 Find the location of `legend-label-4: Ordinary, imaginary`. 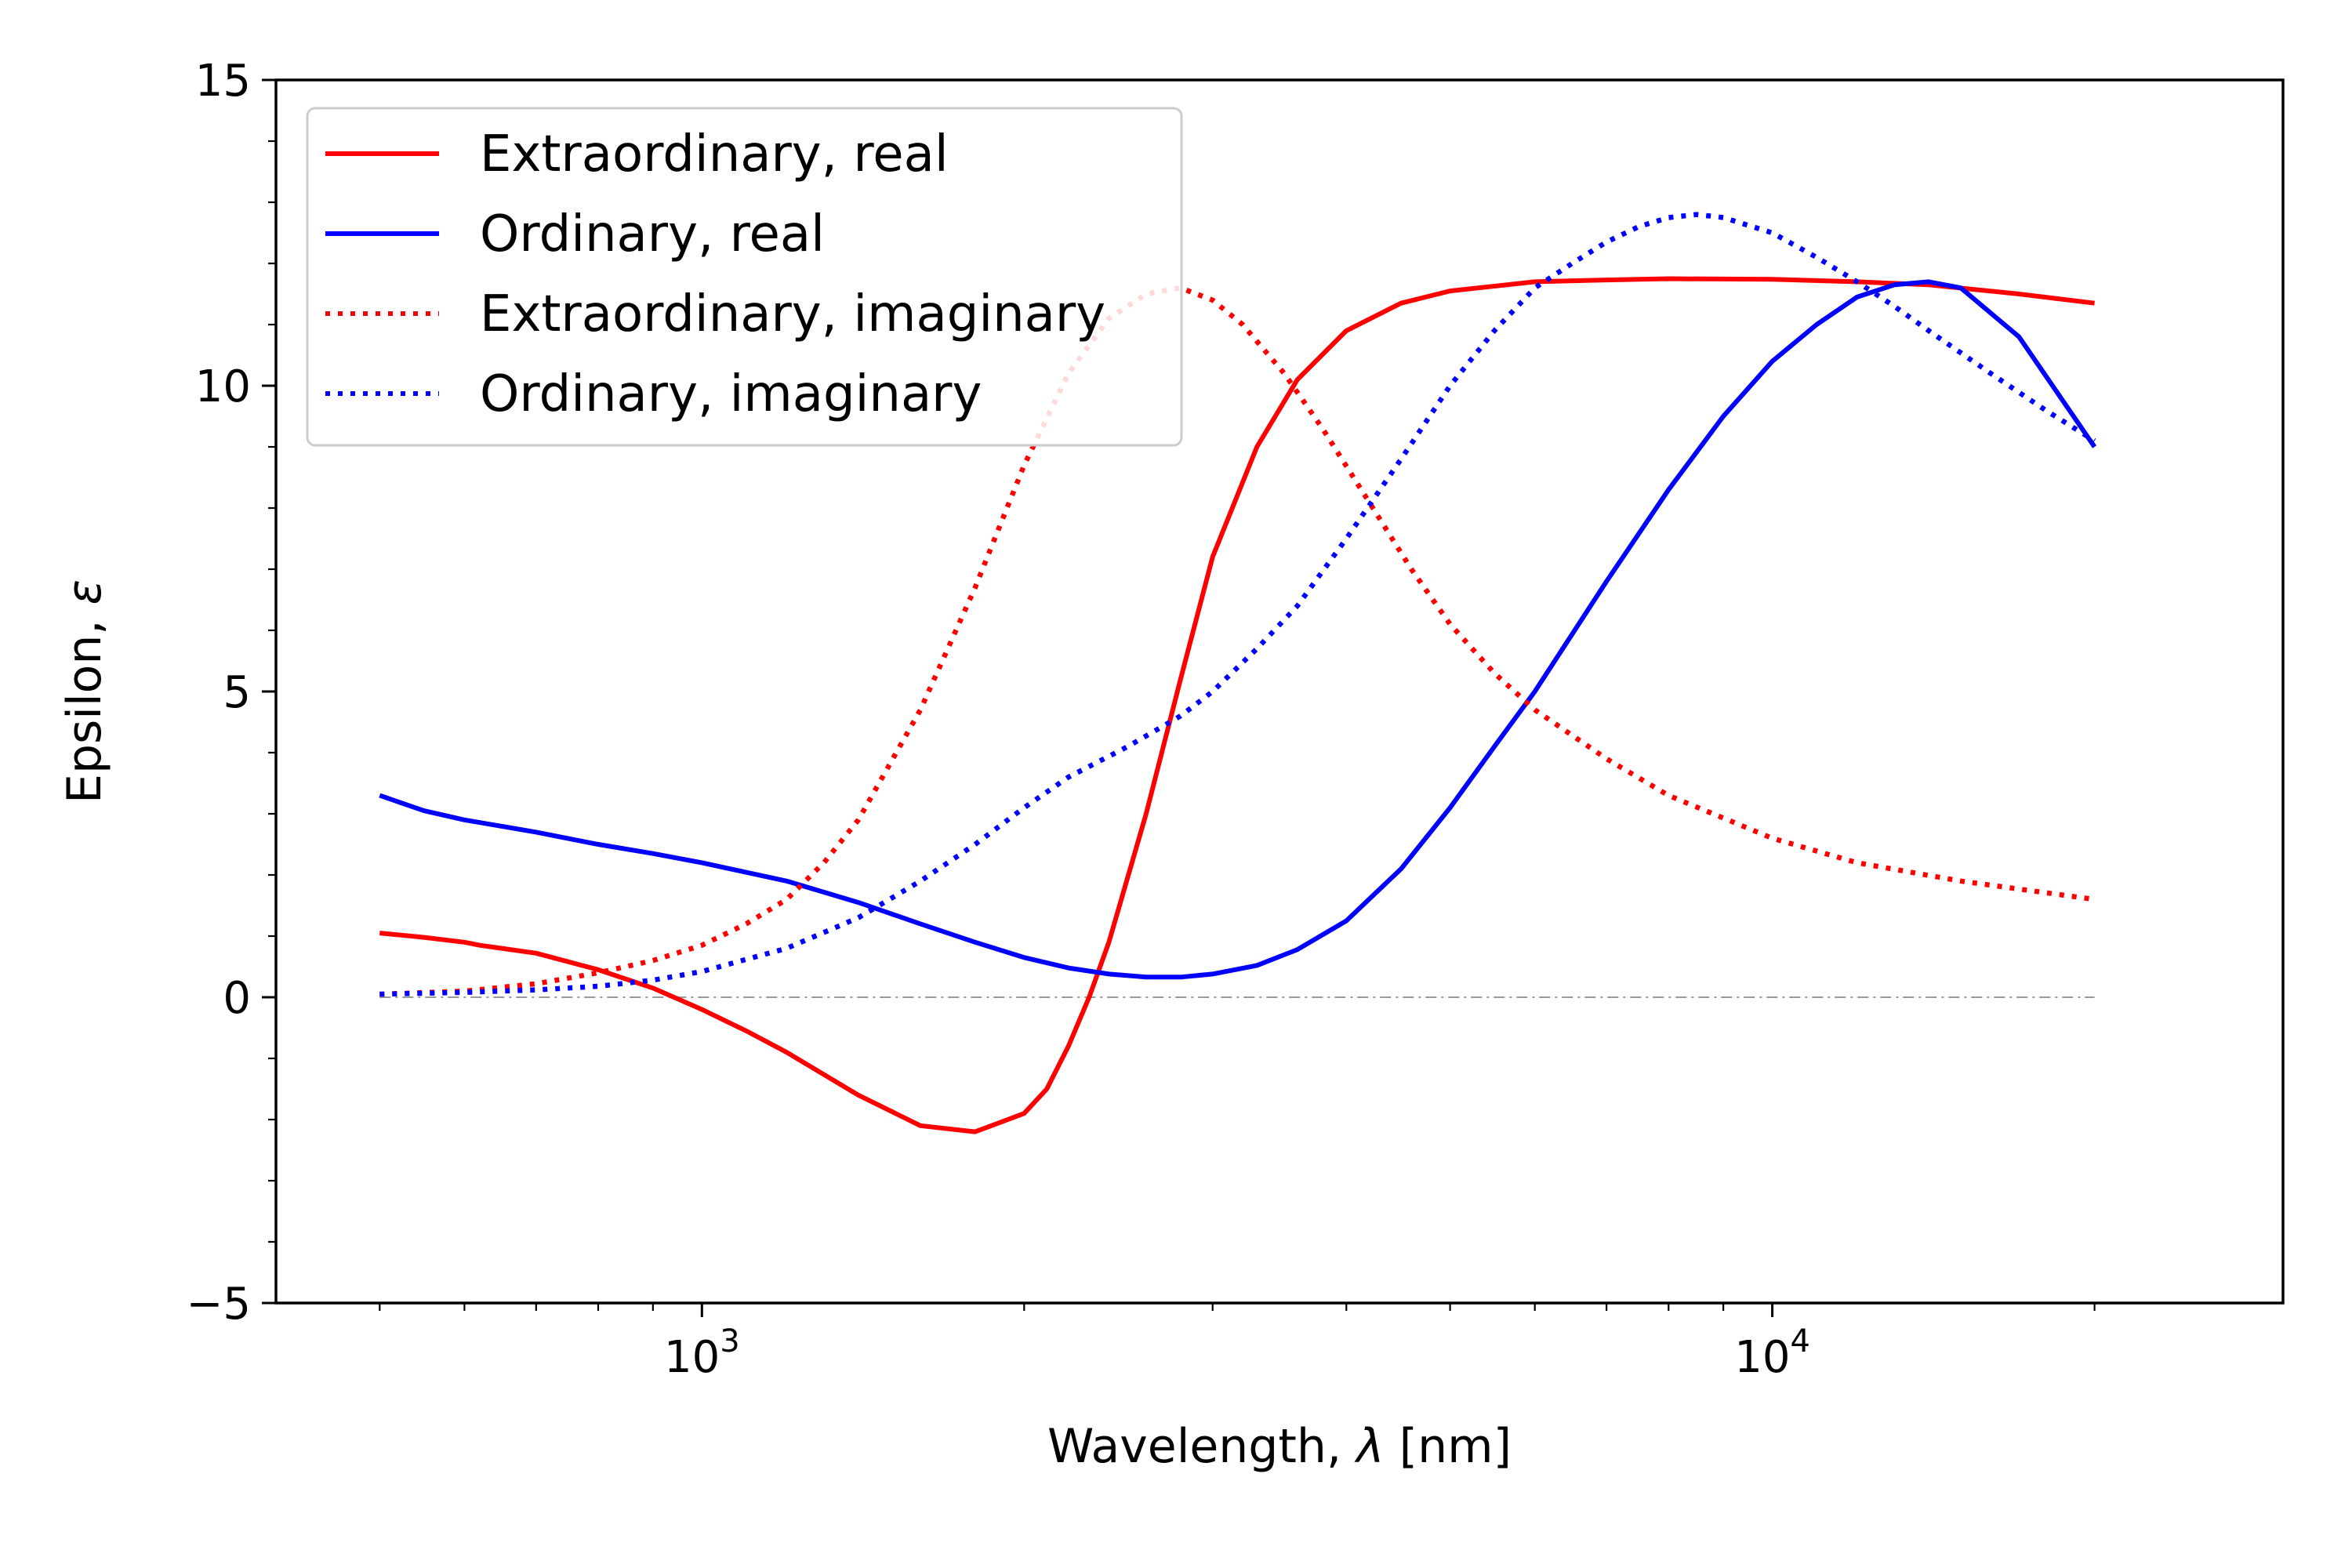

legend-label-4: Ordinary, imaginary is located at coordinates (731, 394).